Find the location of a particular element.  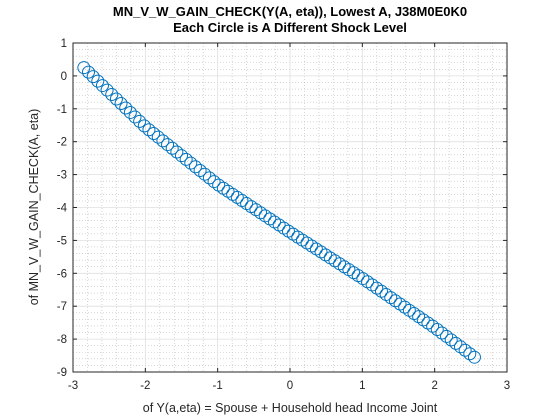

y-tick-label: -3 is located at coordinates (62, 176).